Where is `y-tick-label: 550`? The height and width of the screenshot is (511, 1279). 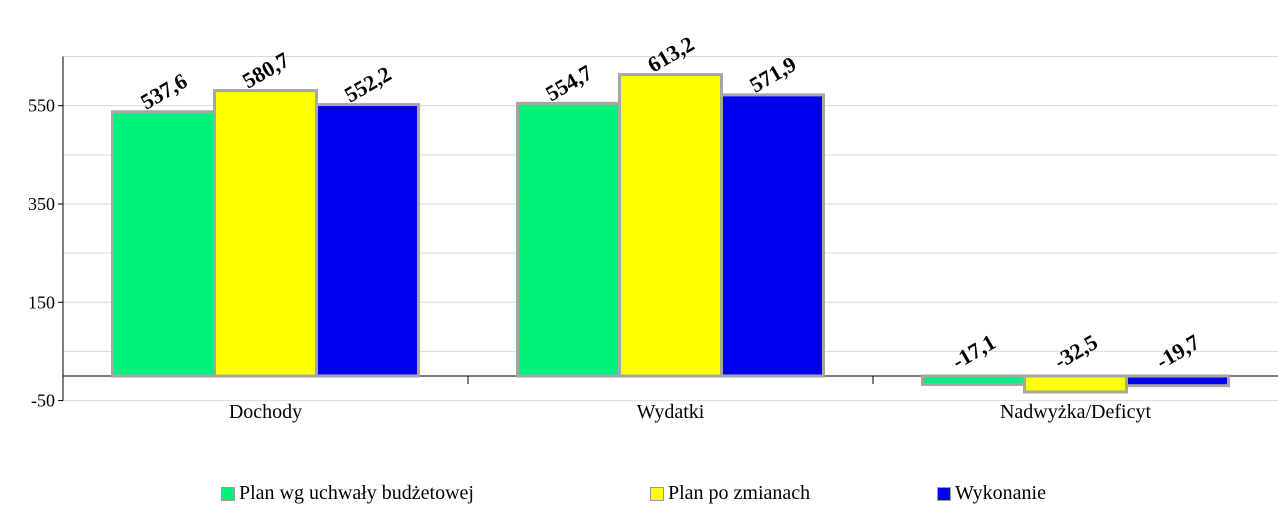 y-tick-label: 550 is located at coordinates (41, 106).